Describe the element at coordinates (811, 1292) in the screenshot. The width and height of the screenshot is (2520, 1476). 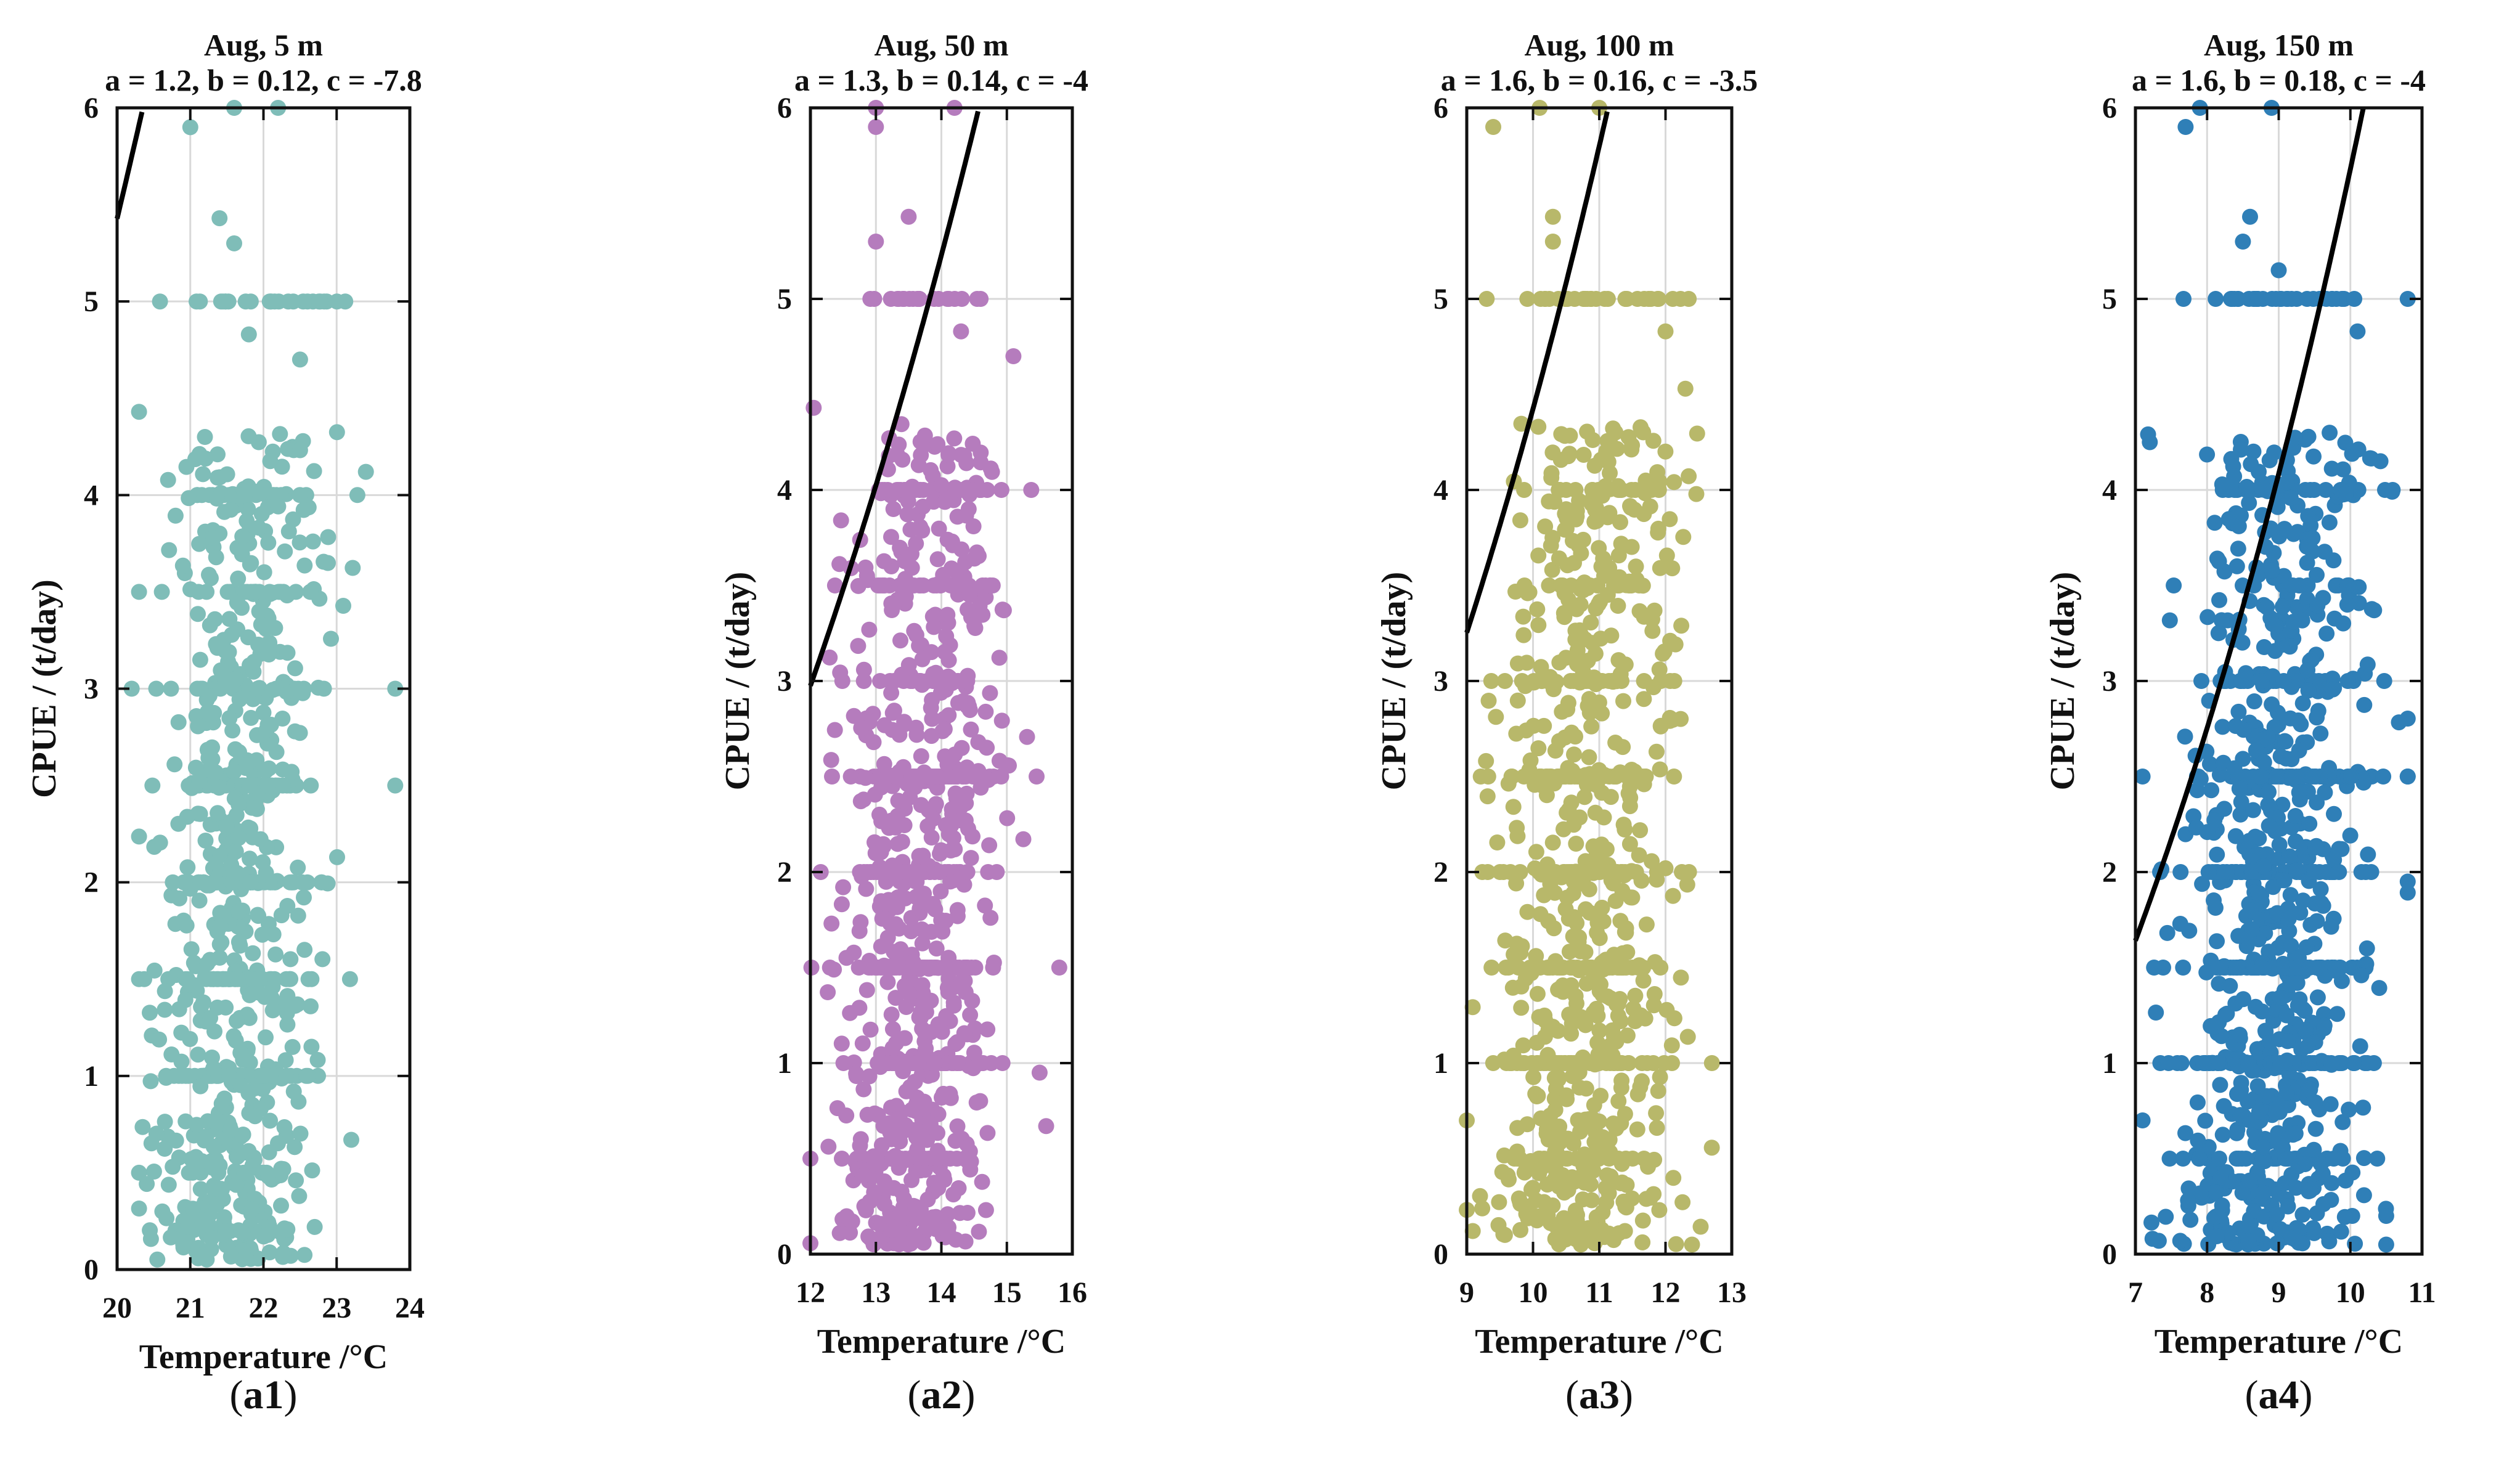
I see `x-tick-label: 12` at that location.